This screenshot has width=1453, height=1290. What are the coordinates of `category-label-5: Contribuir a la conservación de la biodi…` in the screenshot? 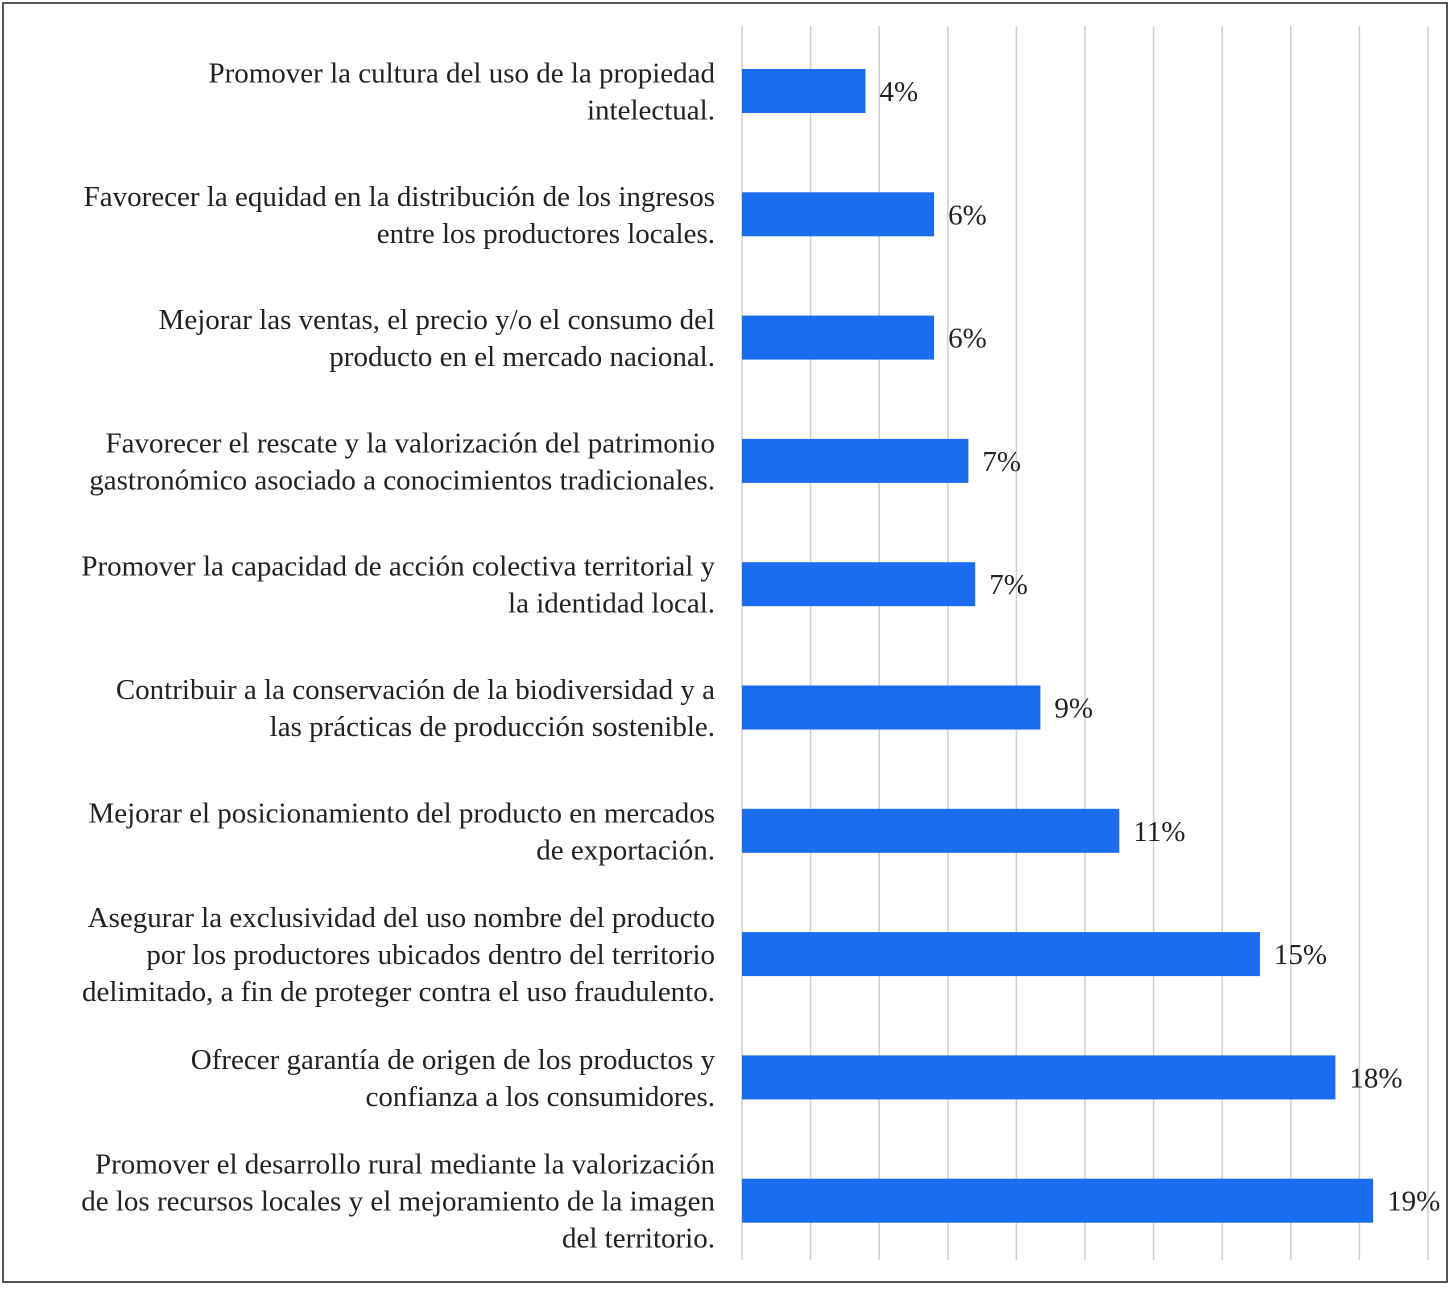 It's located at (415, 708).